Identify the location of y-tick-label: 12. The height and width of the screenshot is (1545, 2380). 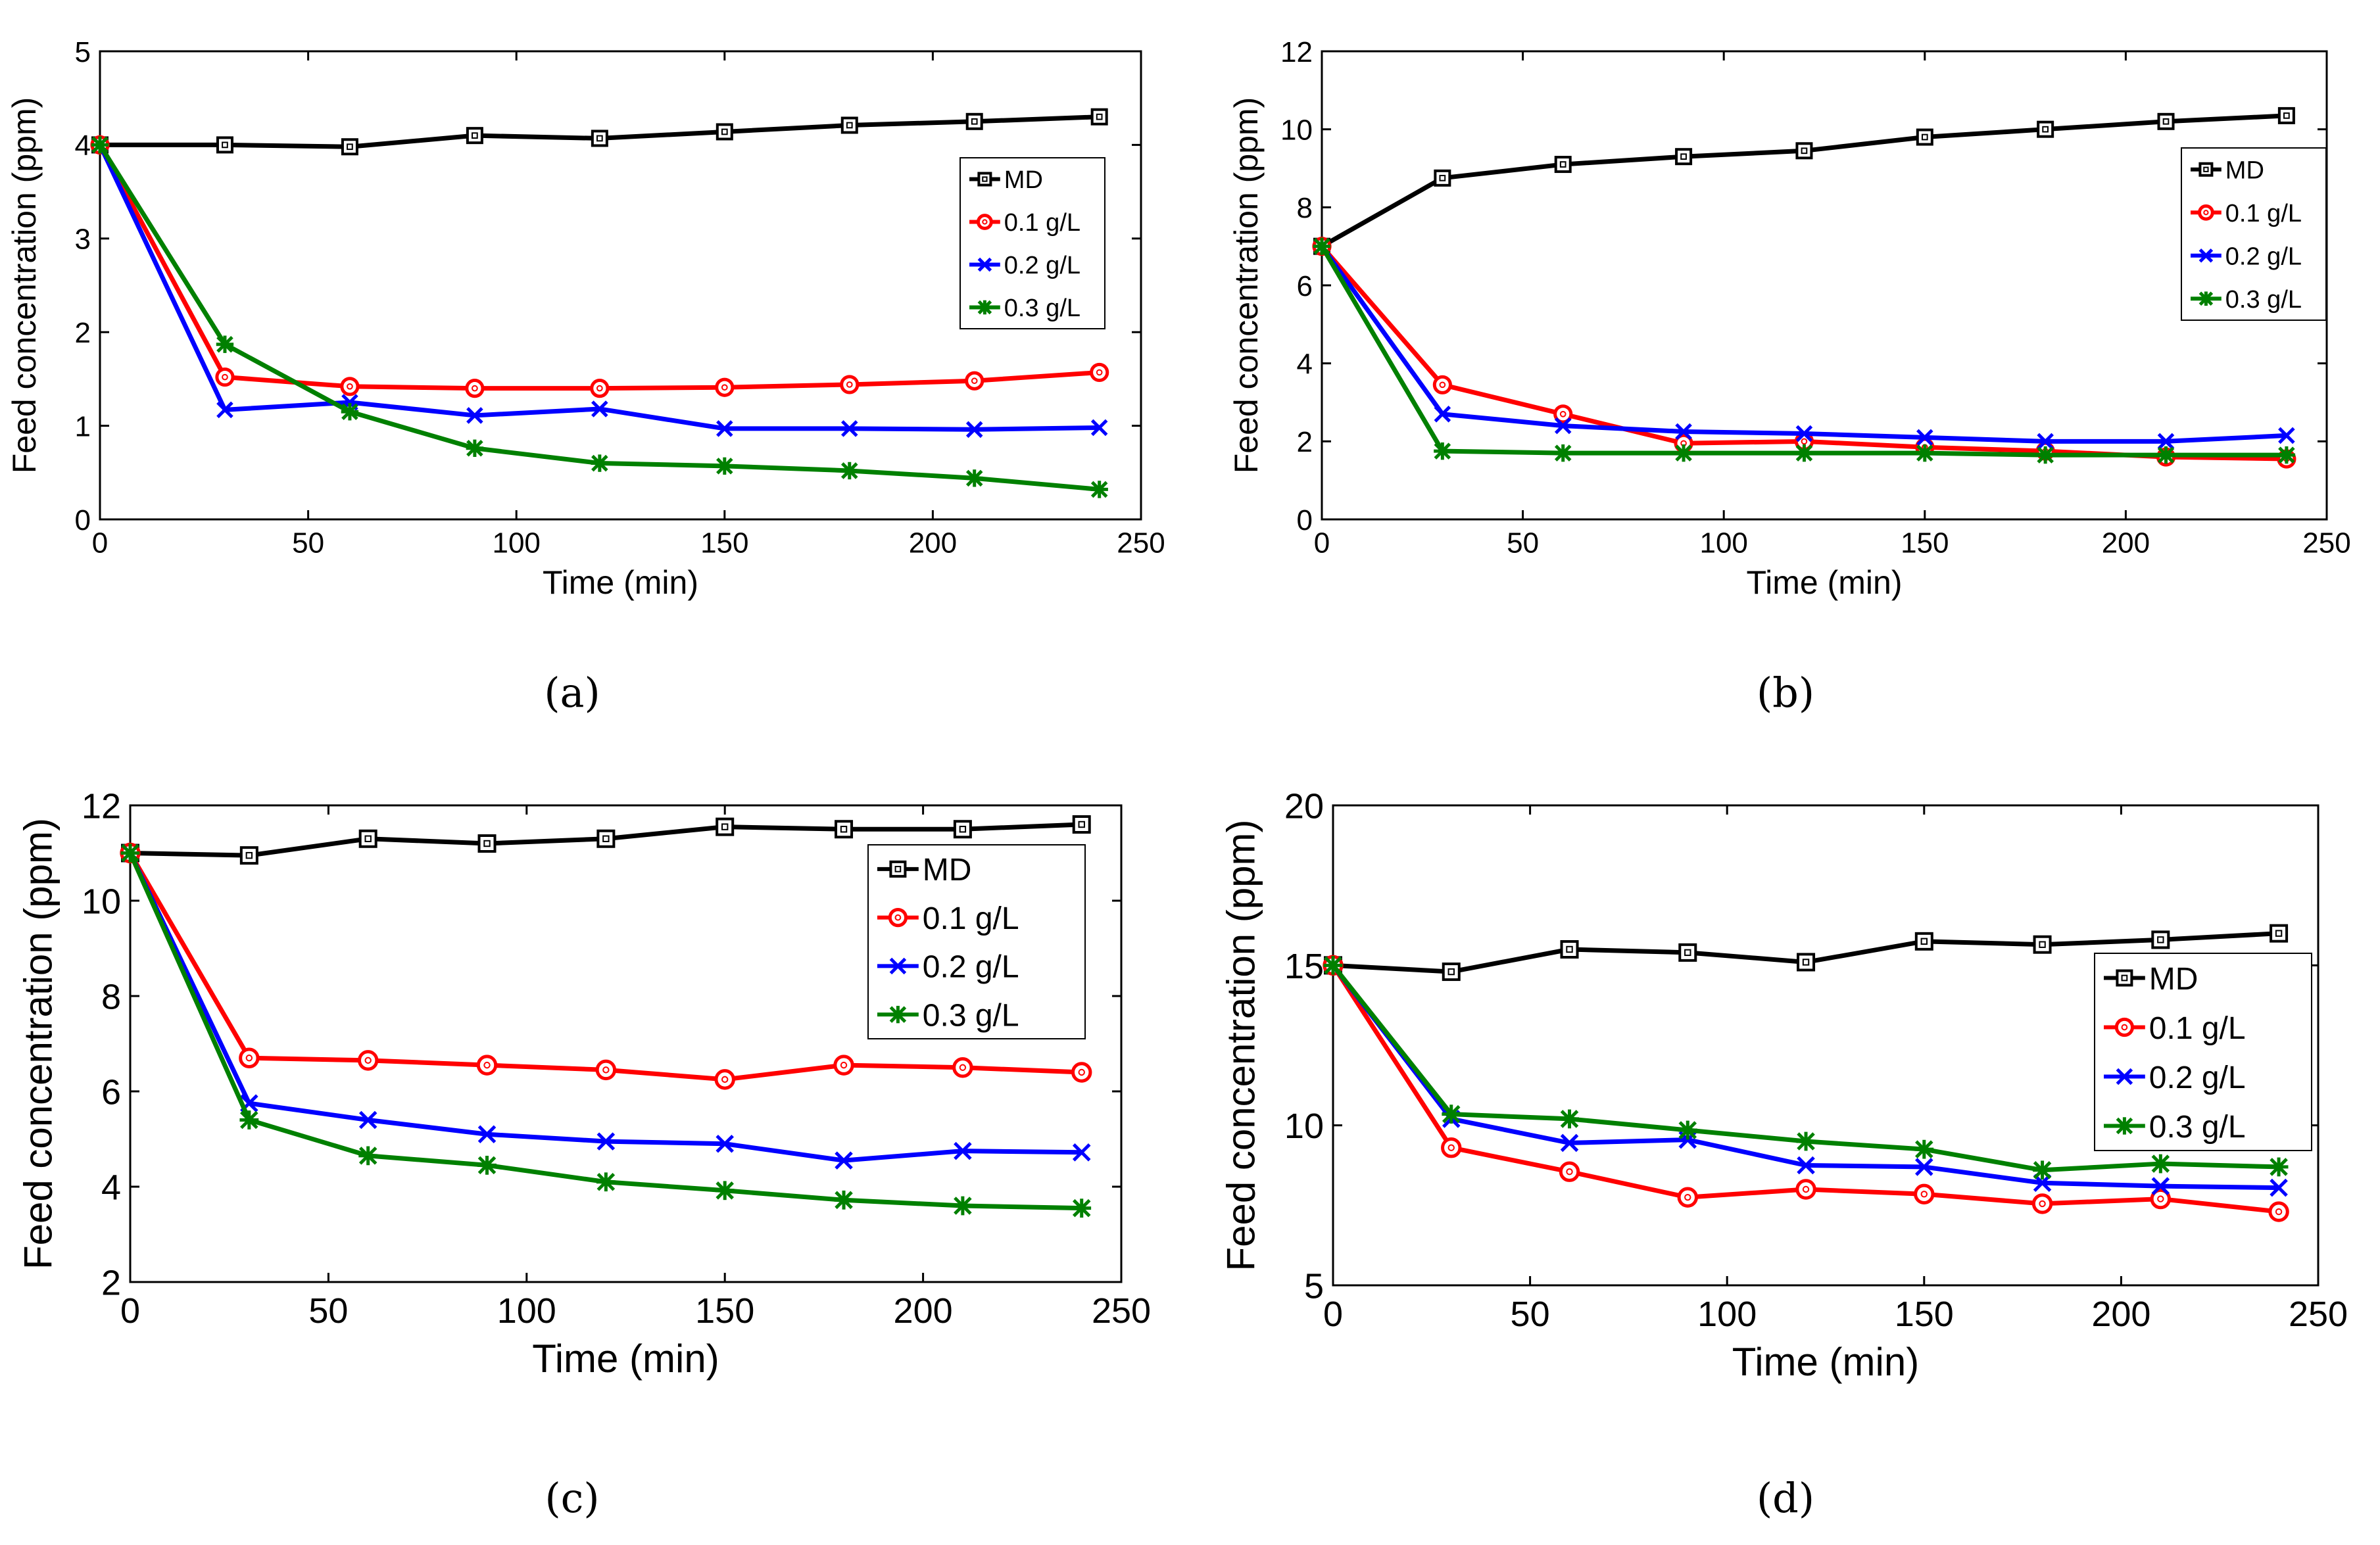
(1296, 52).